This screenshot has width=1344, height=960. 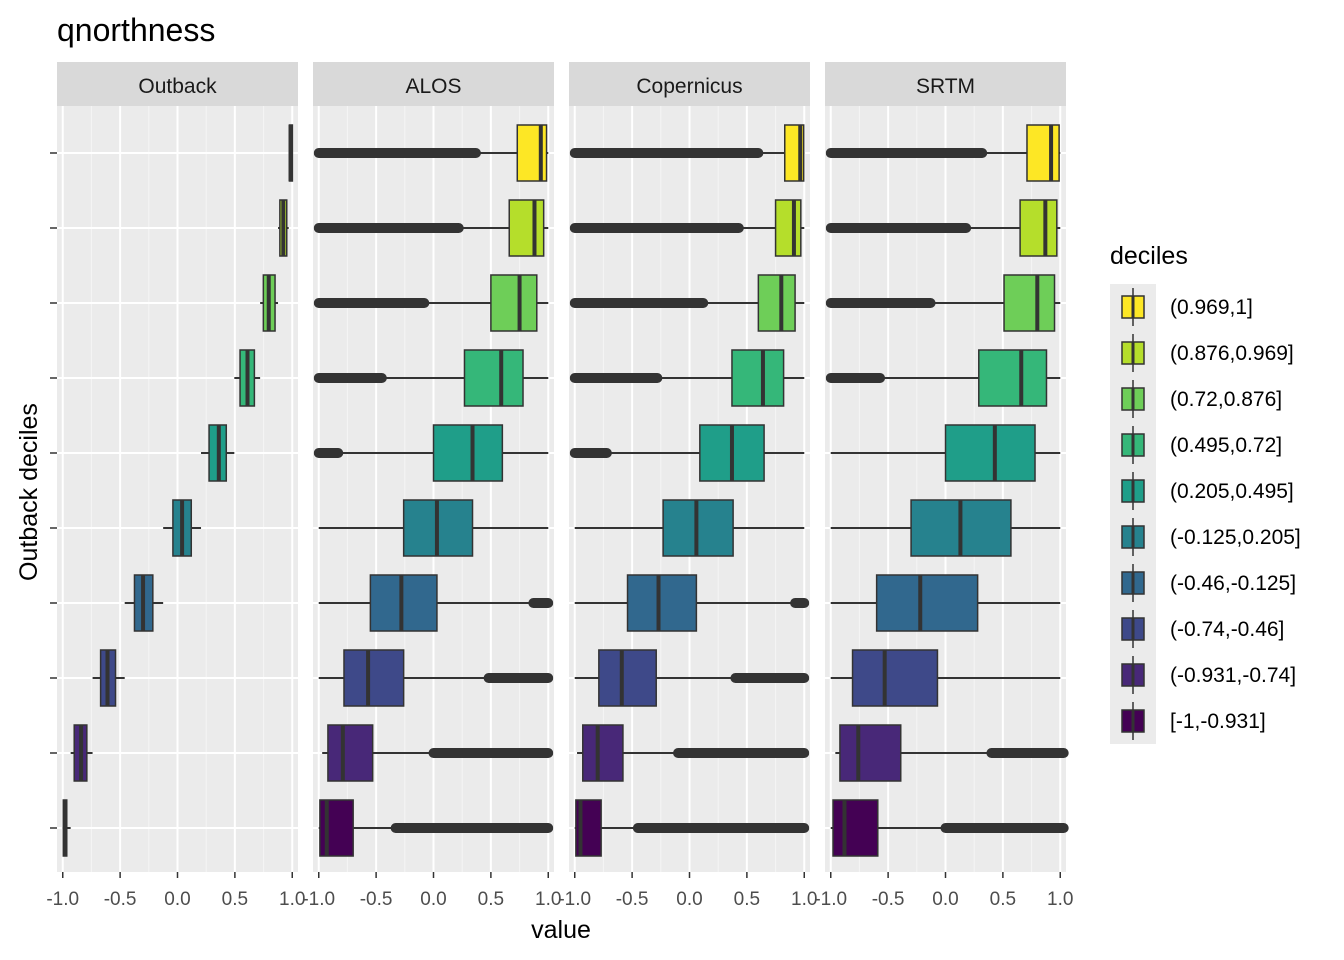 I want to click on legend-entry: (-0.74,-0.46], so click(x=1202, y=629).